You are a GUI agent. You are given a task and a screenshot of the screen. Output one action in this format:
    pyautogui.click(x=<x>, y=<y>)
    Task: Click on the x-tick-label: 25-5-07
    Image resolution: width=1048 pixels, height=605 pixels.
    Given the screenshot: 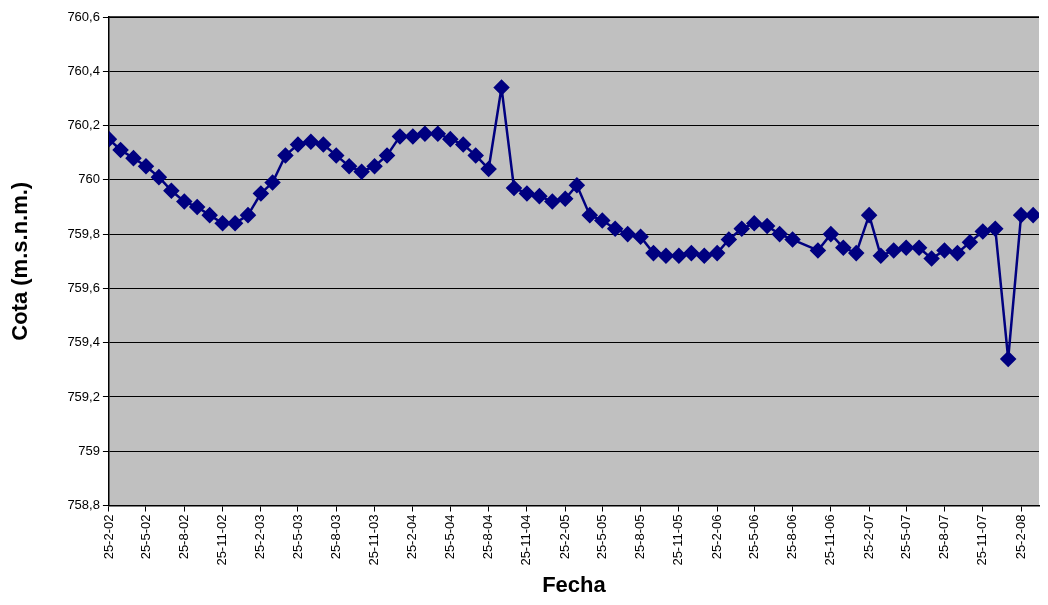 What is the action you would take?
    pyautogui.click(x=905, y=537)
    